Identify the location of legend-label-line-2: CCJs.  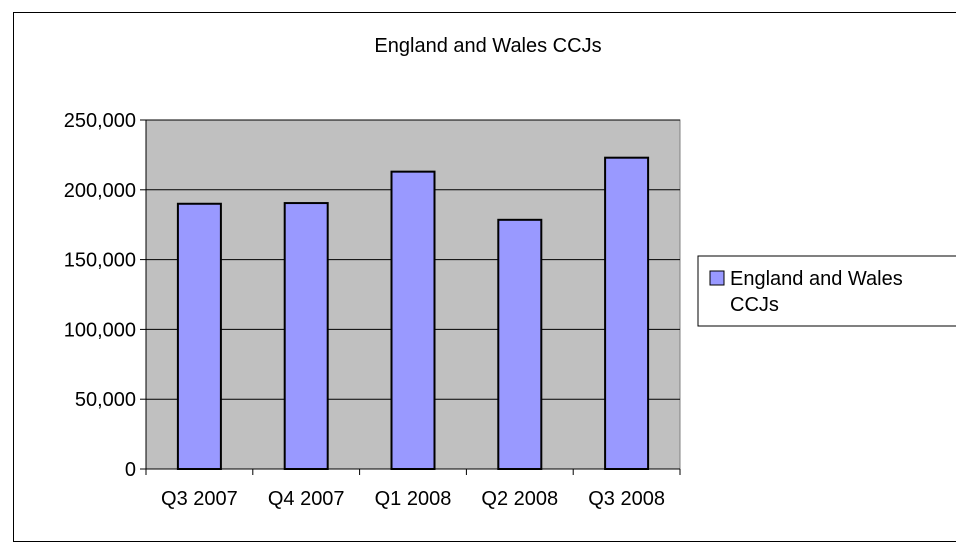
(754, 305).